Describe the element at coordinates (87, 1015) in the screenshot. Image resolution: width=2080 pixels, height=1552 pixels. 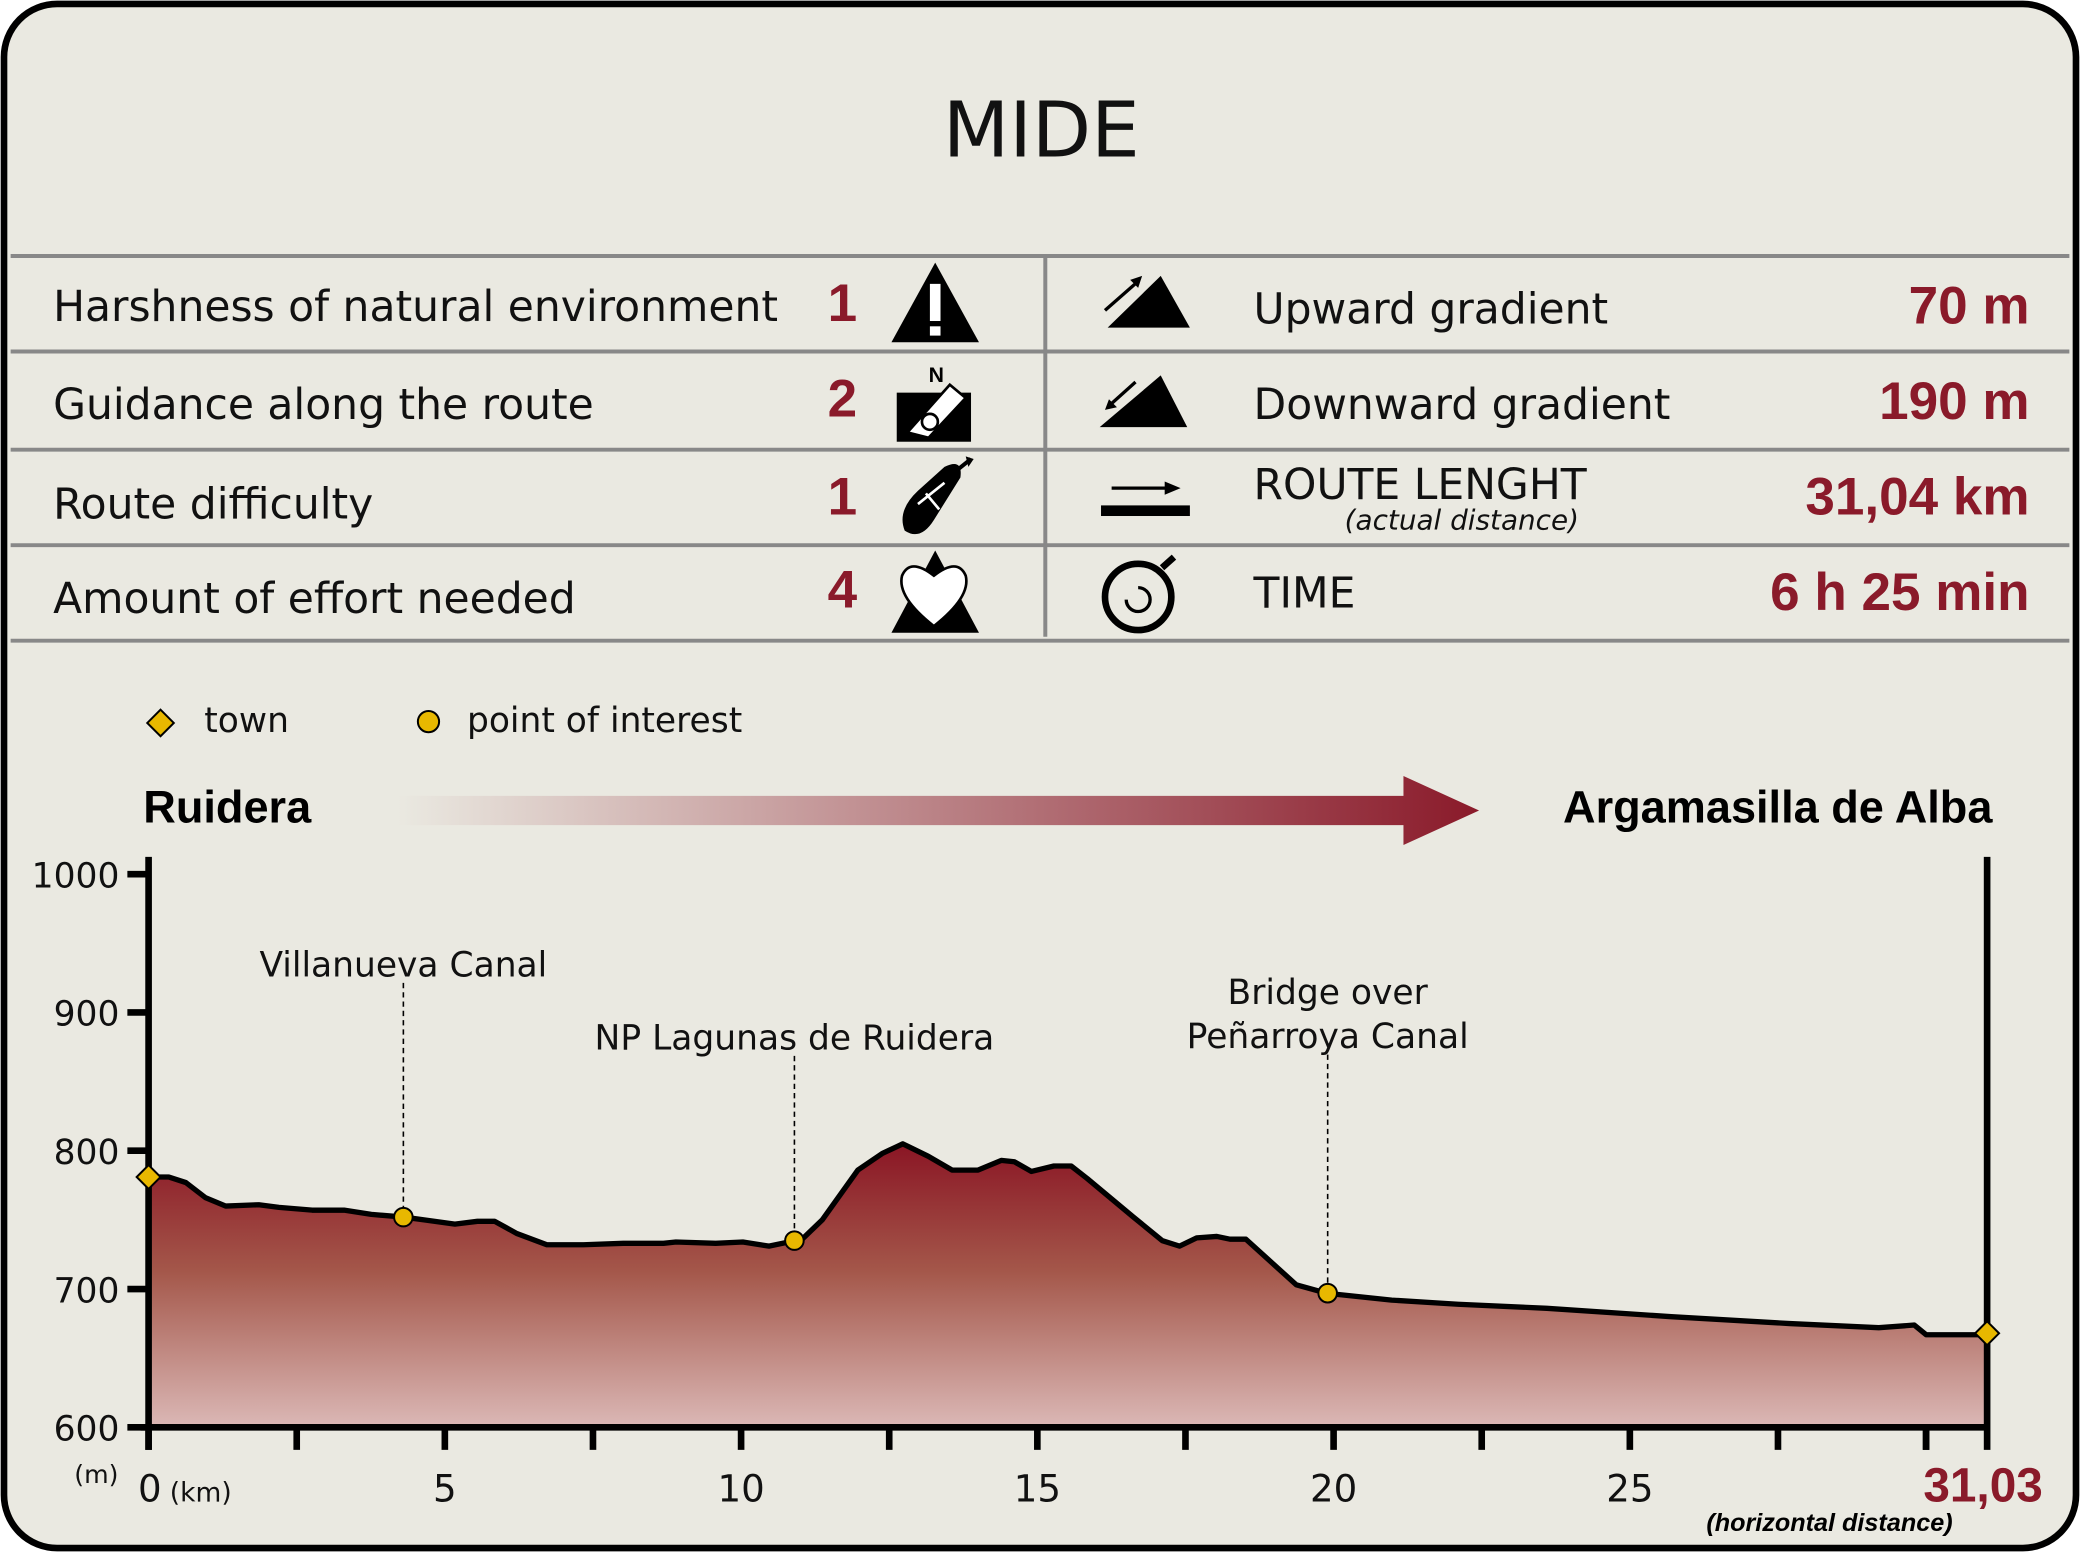
I see `y-tick-label: 900` at that location.